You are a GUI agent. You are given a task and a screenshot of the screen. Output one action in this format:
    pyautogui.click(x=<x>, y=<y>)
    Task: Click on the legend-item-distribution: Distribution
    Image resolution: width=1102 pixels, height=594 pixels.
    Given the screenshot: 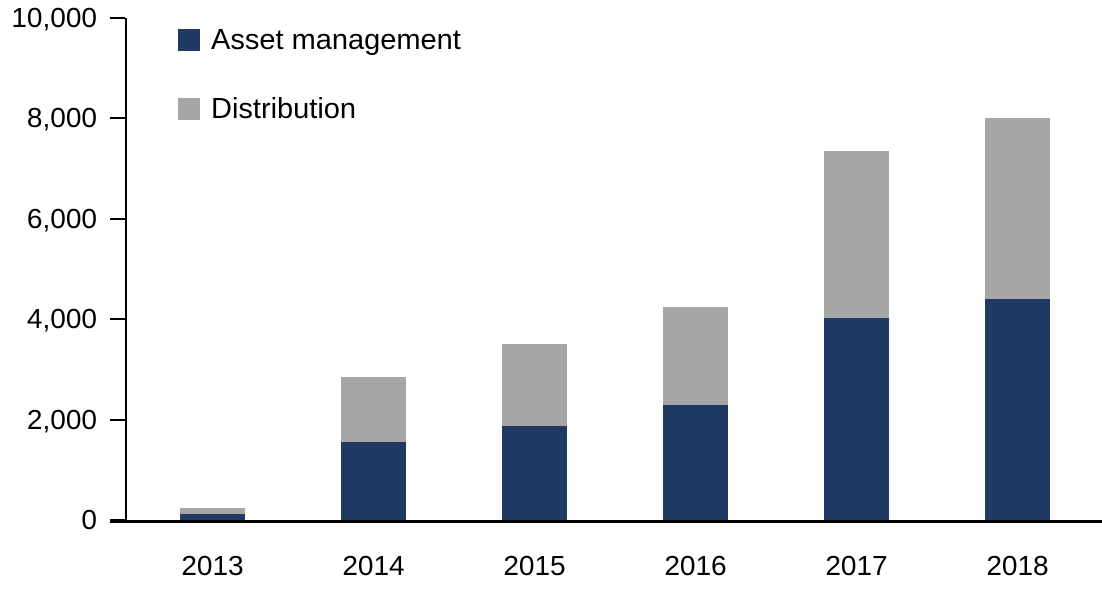 What is the action you would take?
    pyautogui.click(x=319, y=109)
    